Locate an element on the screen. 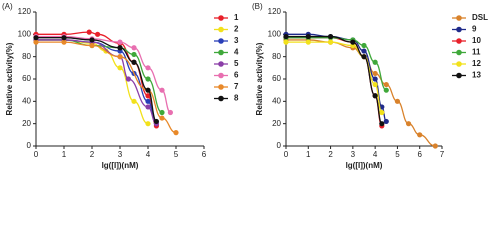 The image size is (500, 240). y-tick-label: 20 is located at coordinates (276, 123).